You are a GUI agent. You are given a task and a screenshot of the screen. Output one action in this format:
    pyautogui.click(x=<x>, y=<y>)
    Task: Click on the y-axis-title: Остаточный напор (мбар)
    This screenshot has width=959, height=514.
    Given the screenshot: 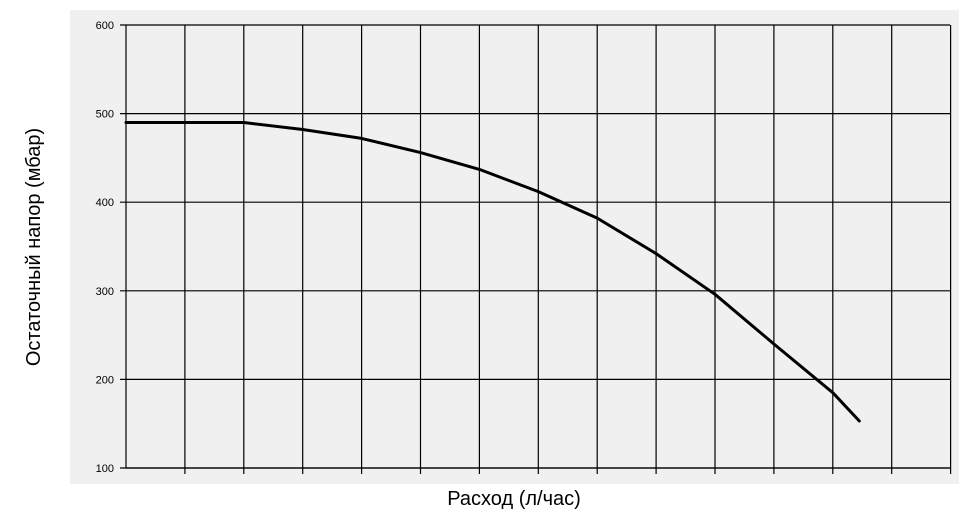 What is the action you would take?
    pyautogui.click(x=34, y=247)
    